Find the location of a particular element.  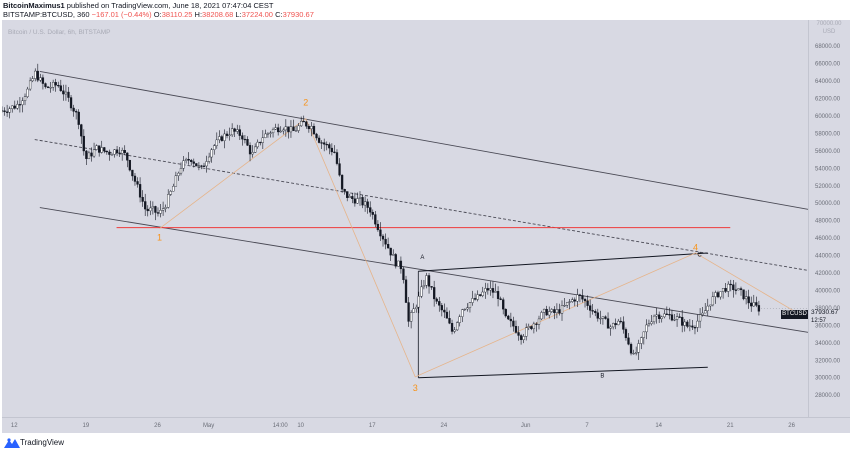

axis-unit: USD is located at coordinates (829, 32).